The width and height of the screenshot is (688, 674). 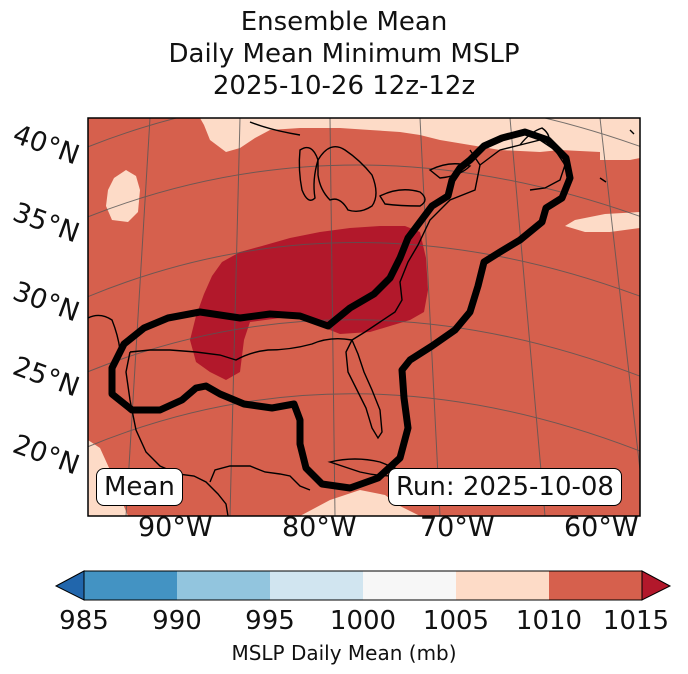 I want to click on field-1005-1010-west-blob, so click(x=123, y=196).